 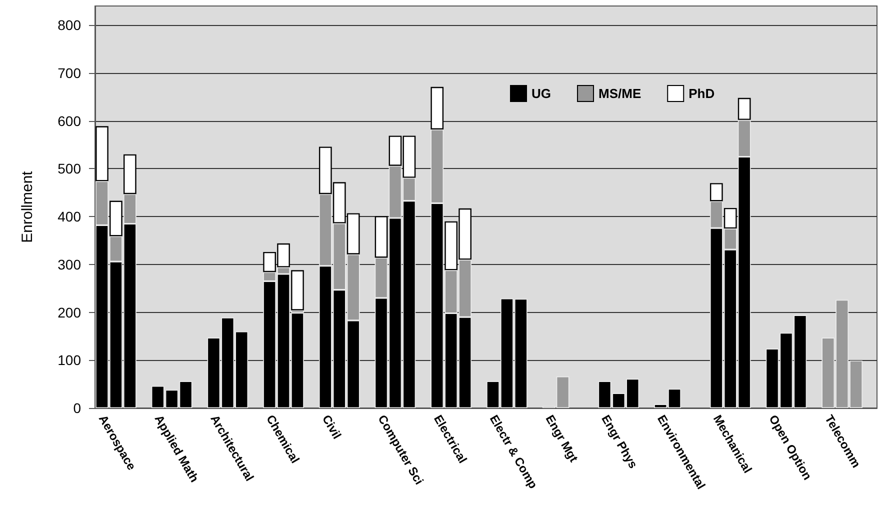 What do you see at coordinates (70, 168) in the screenshot?
I see `y-tick-label: 500` at bounding box center [70, 168].